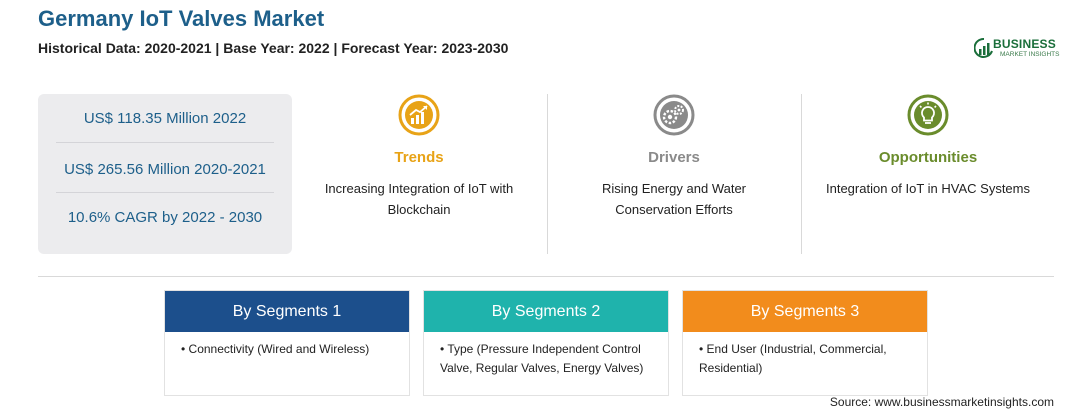 This screenshot has width=1092, height=411. Describe the element at coordinates (181, 18) in the screenshot. I see `page-title: Germany IoT Valves Market` at that location.